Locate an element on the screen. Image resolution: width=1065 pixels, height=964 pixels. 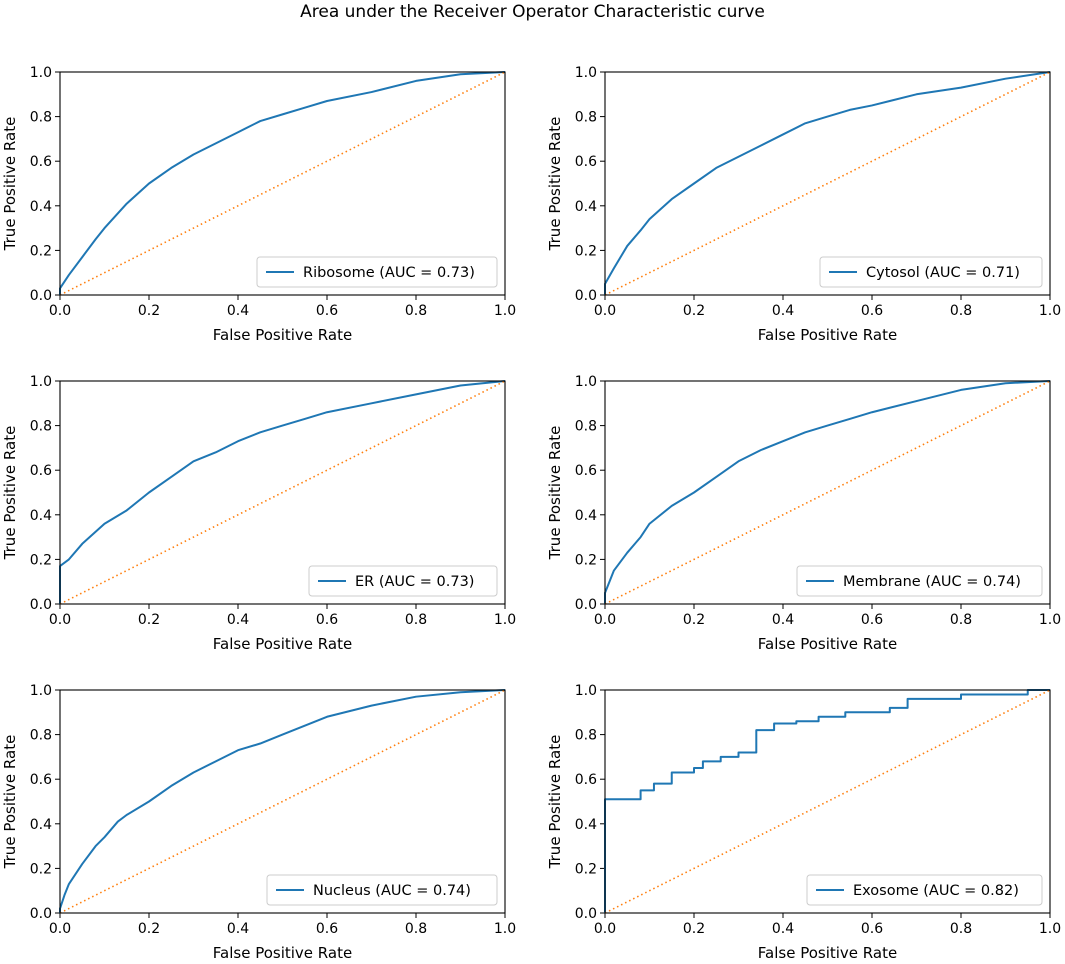
legend-label: Membrane (AUC = 0.74) is located at coordinates (932, 582).